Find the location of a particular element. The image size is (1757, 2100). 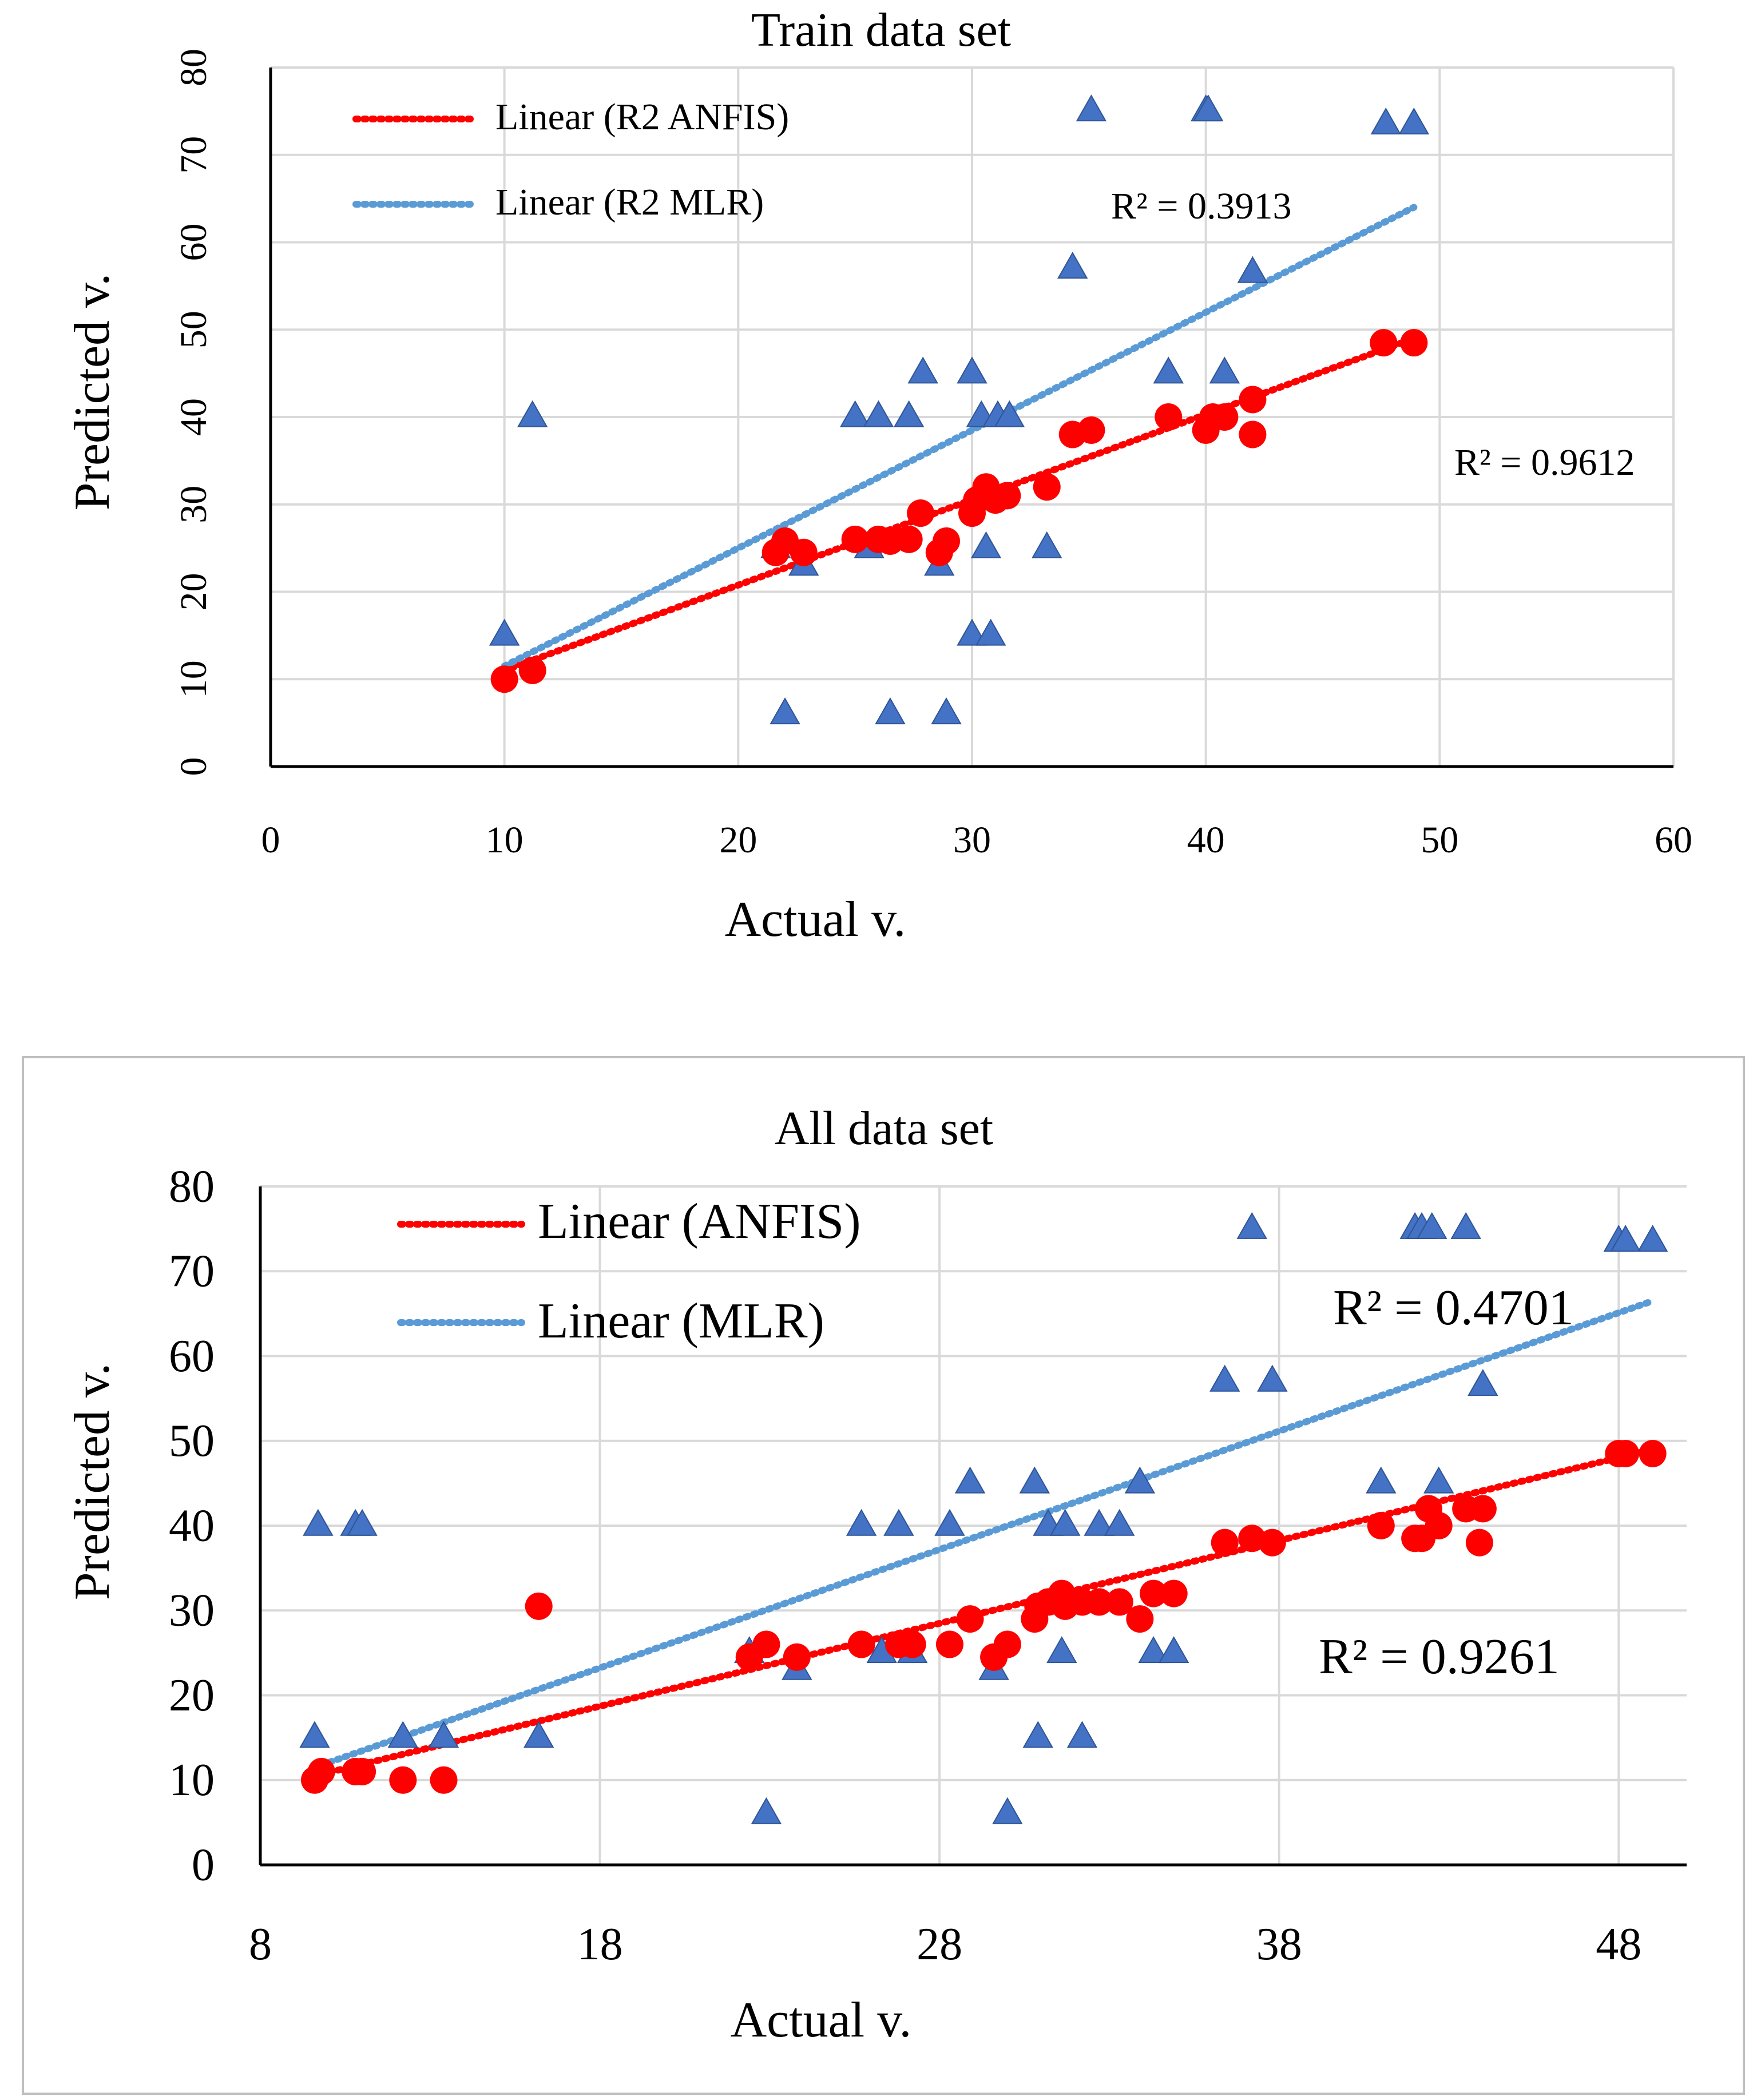

trendline-anfis is located at coordinates (983, 1613).